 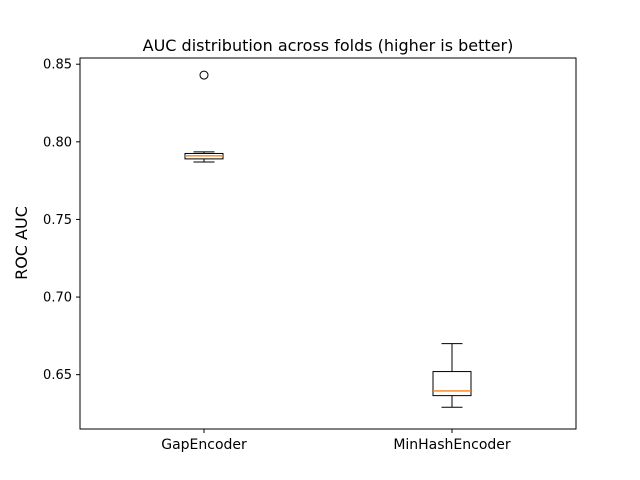 What do you see at coordinates (452, 384) in the screenshot?
I see `box-minhashencoder` at bounding box center [452, 384].